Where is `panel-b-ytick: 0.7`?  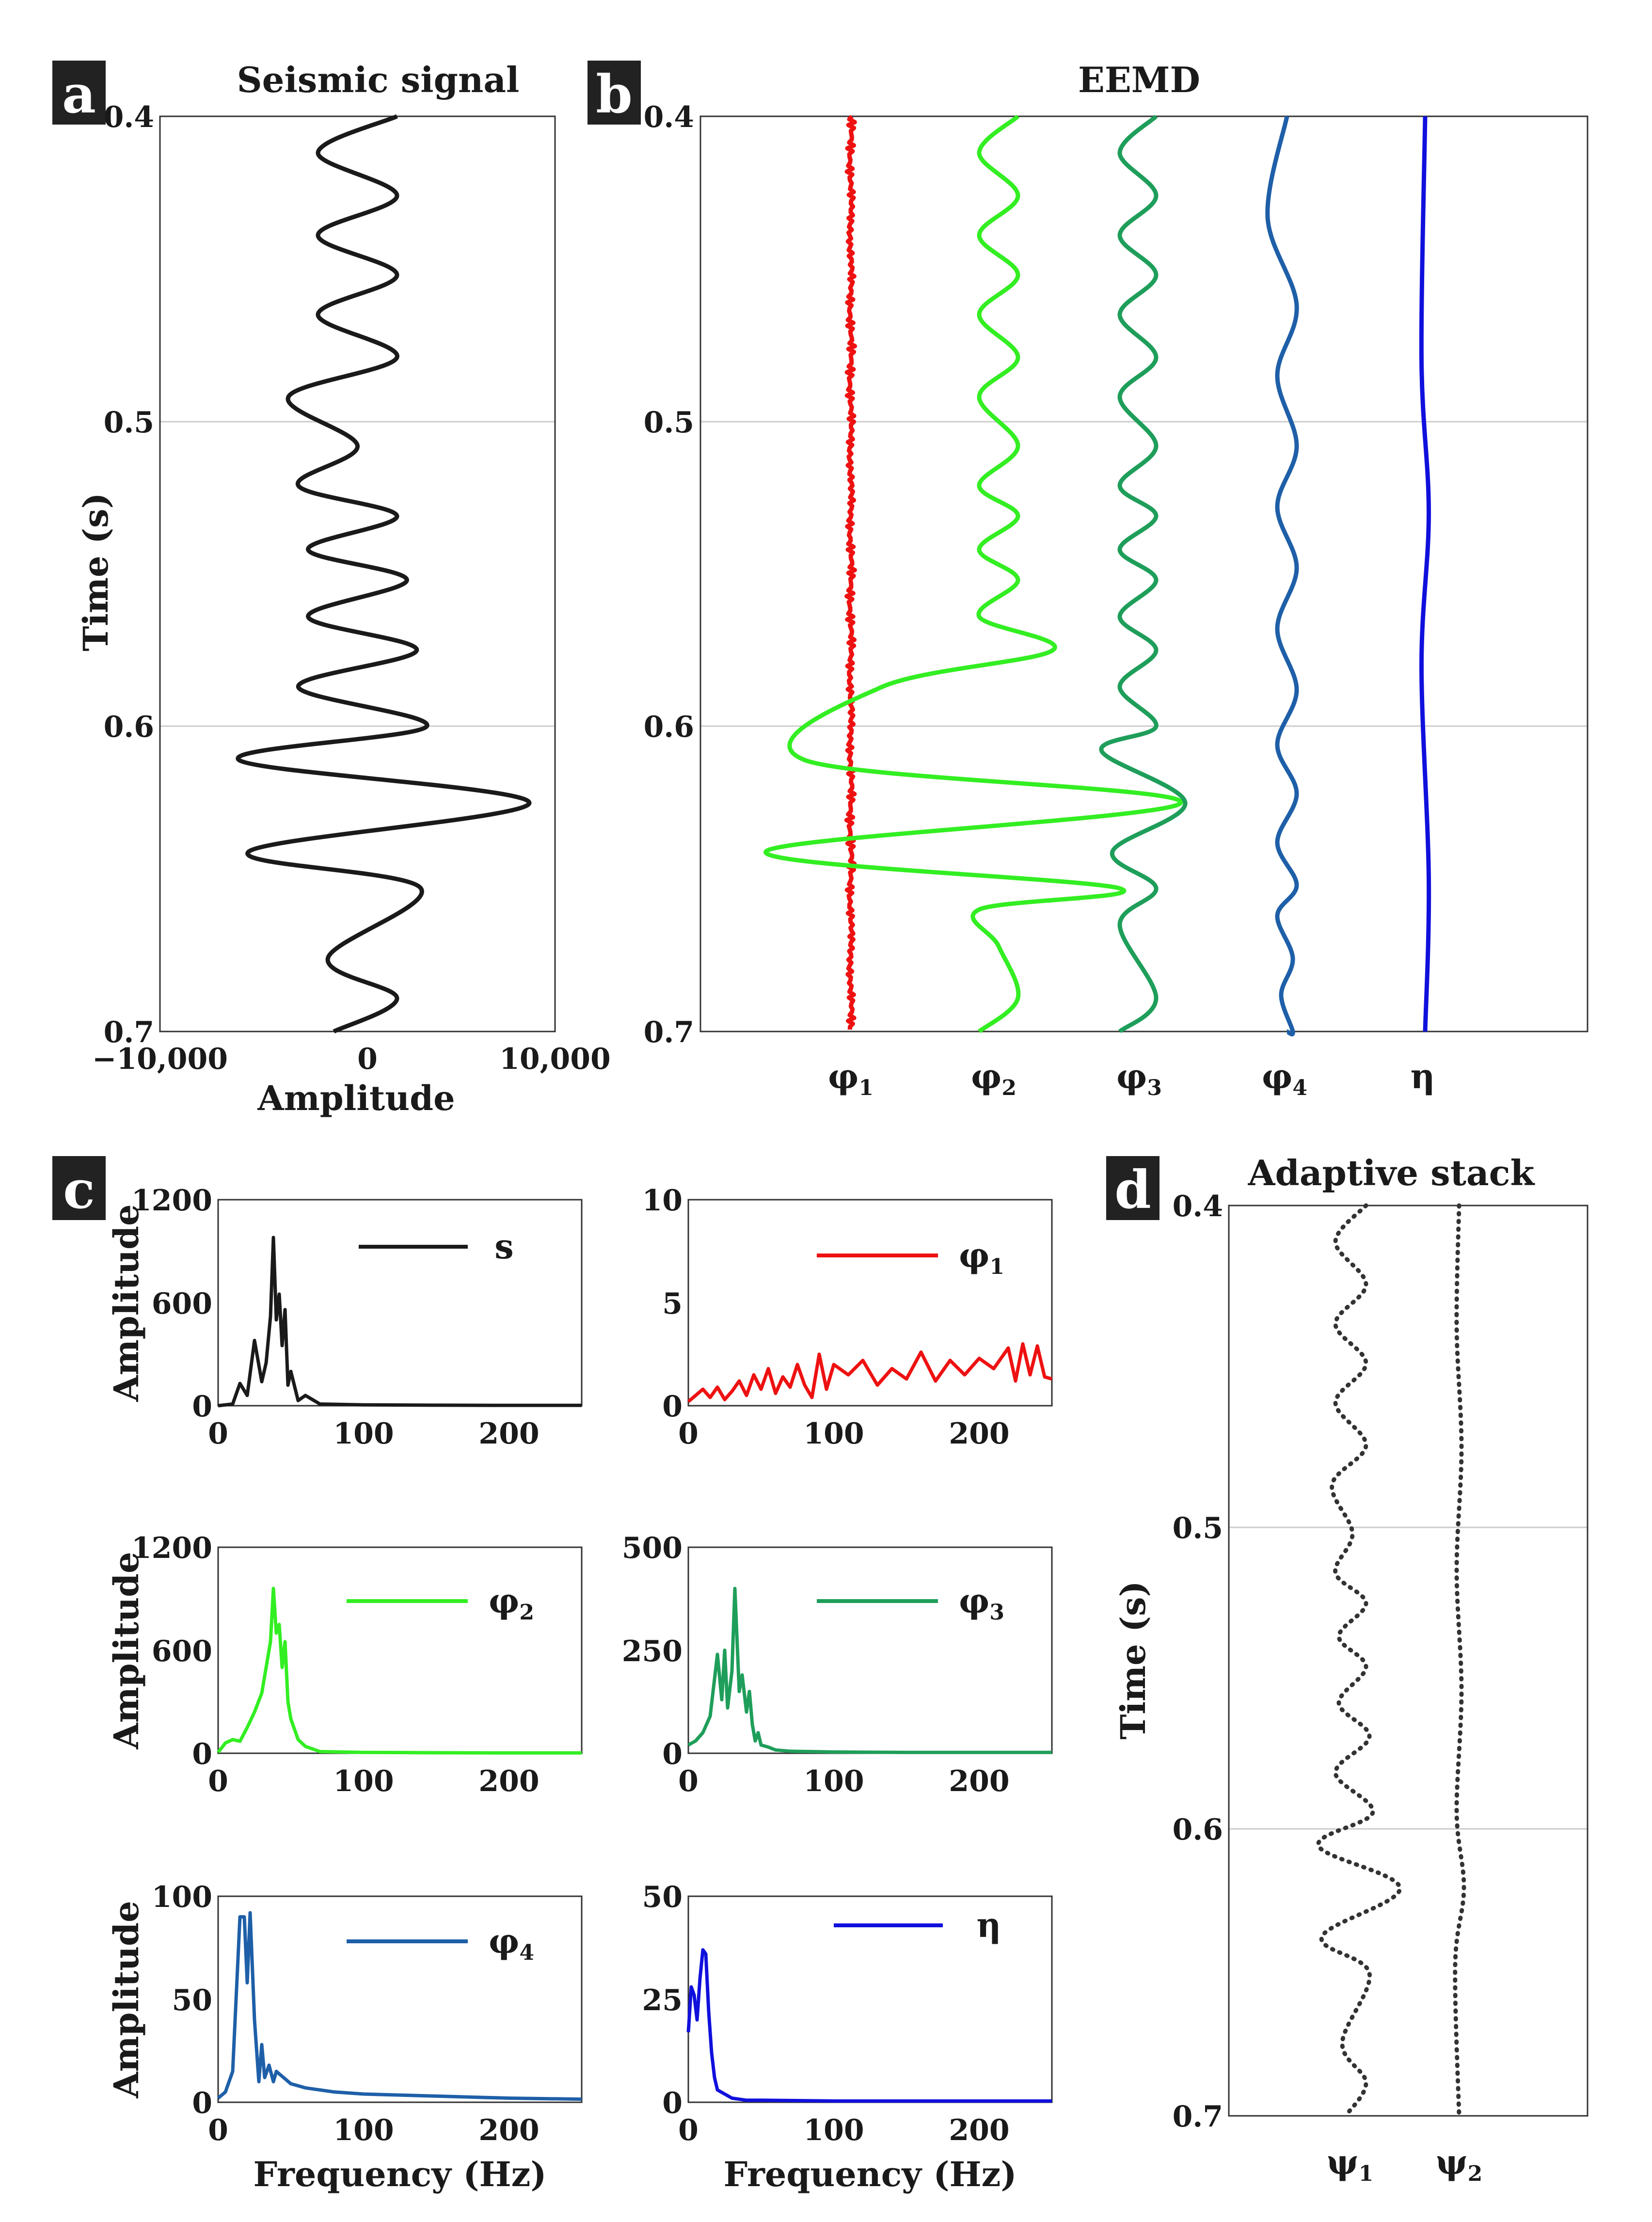
panel-b-ytick: 0.7 is located at coordinates (669, 1032).